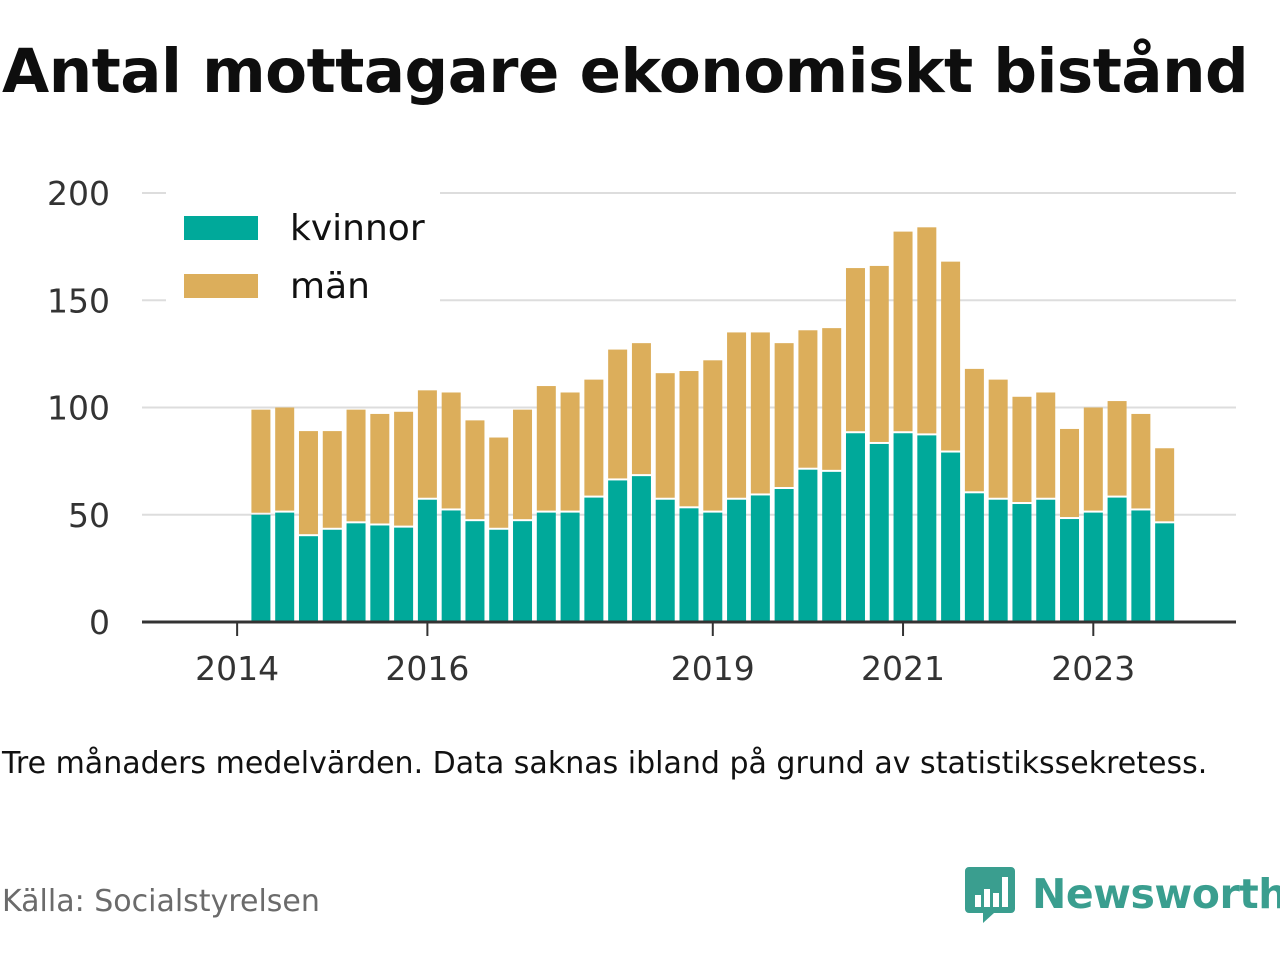 Image resolution: width=1280 pixels, height=960 pixels. Describe the element at coordinates (990, 895) in the screenshot. I see `bar-chart-speech-bubble-icon` at that location.